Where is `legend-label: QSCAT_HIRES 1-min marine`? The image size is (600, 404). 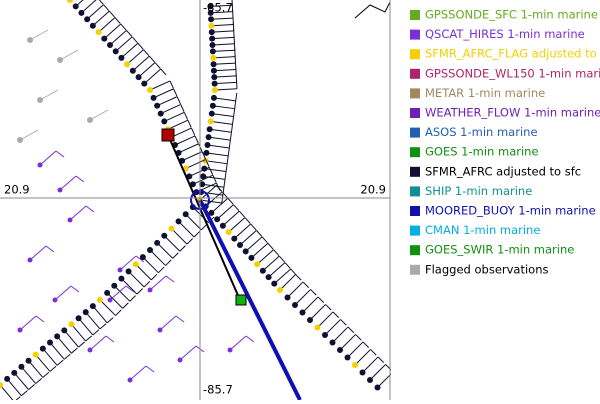
legend-label: QSCAT_HIRES 1-min marine is located at coordinates (505, 34).